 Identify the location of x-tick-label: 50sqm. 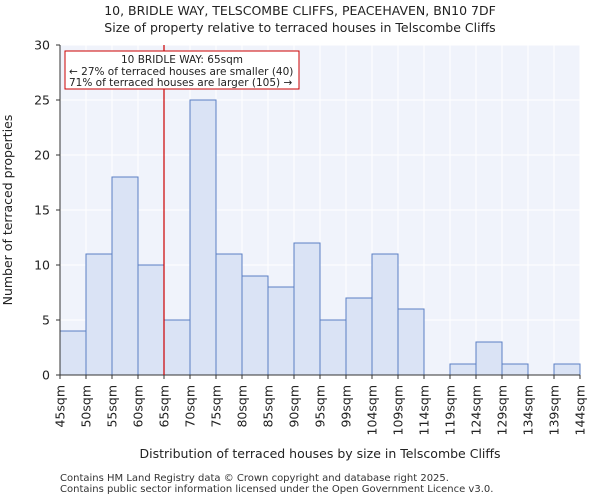
(86, 406).